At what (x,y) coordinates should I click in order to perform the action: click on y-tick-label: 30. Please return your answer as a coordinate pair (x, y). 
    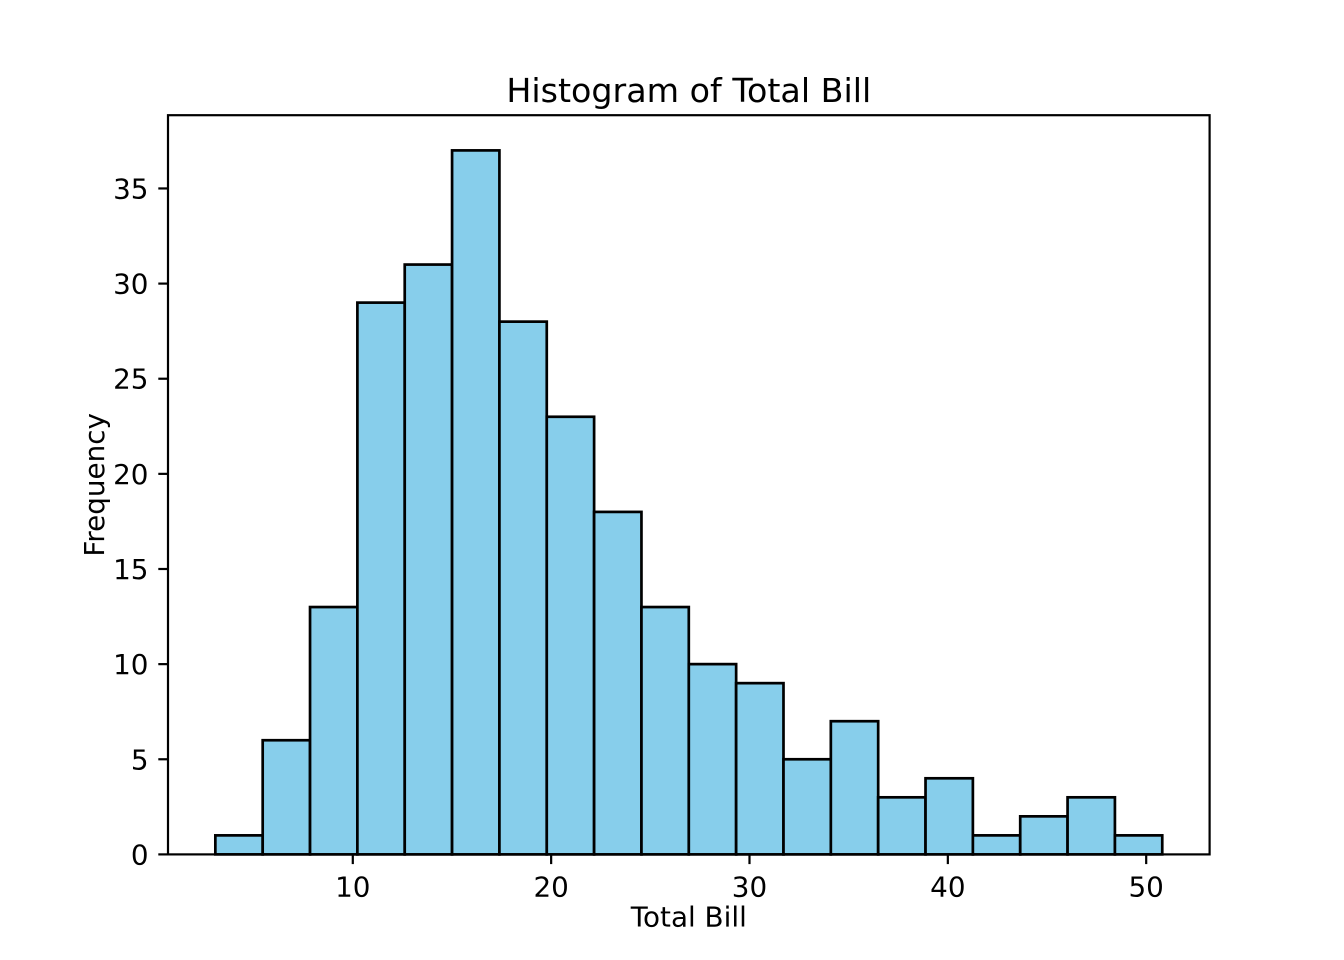
    Looking at the image, I should click on (130, 284).